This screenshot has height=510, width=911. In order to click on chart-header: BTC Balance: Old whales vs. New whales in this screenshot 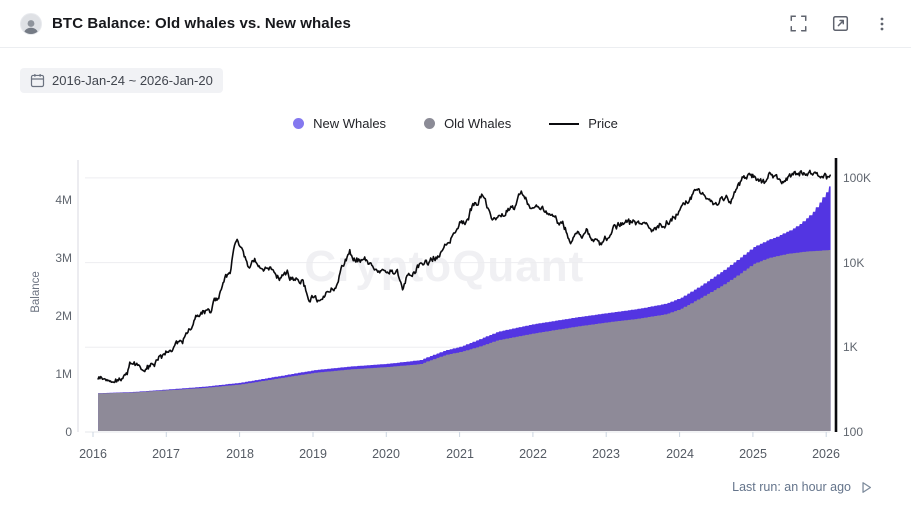, I will do `click(455, 24)`.